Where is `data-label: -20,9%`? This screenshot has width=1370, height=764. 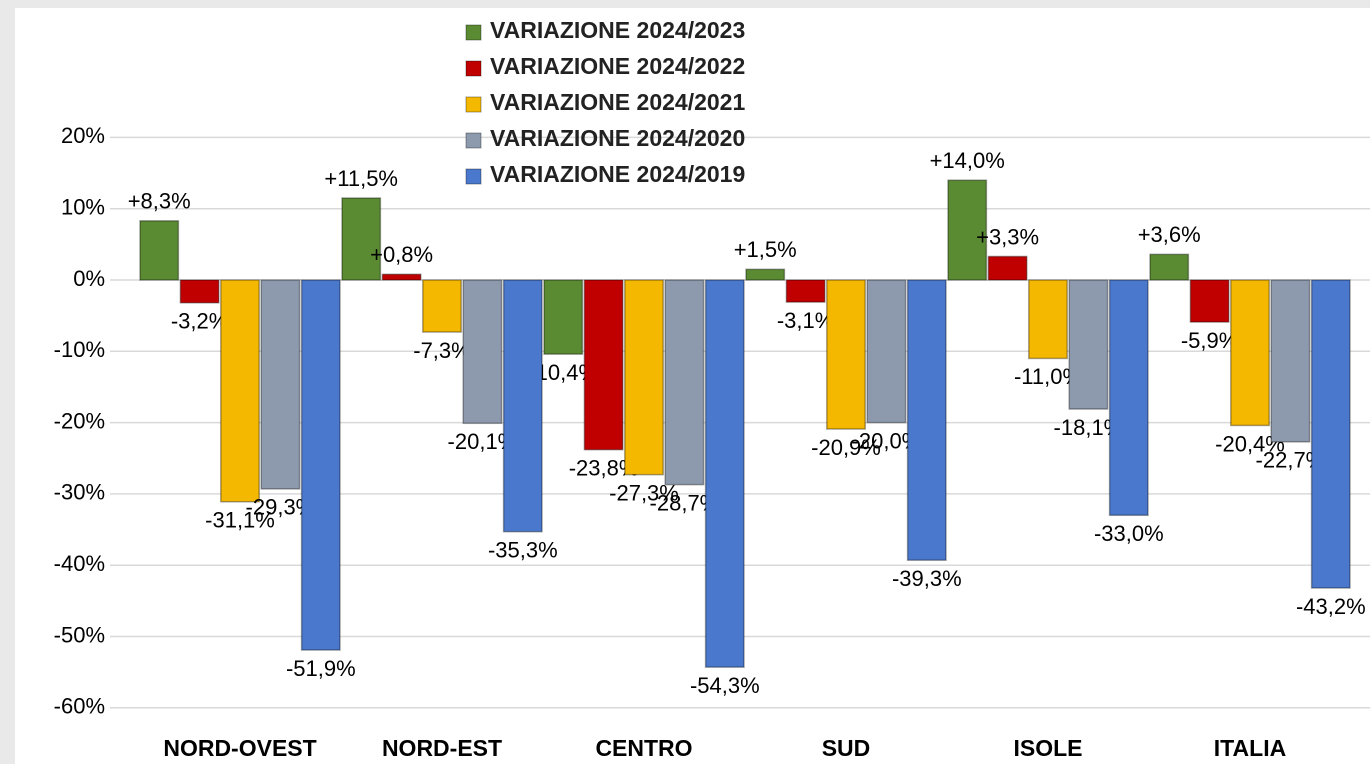 data-label: -20,9% is located at coordinates (846, 447).